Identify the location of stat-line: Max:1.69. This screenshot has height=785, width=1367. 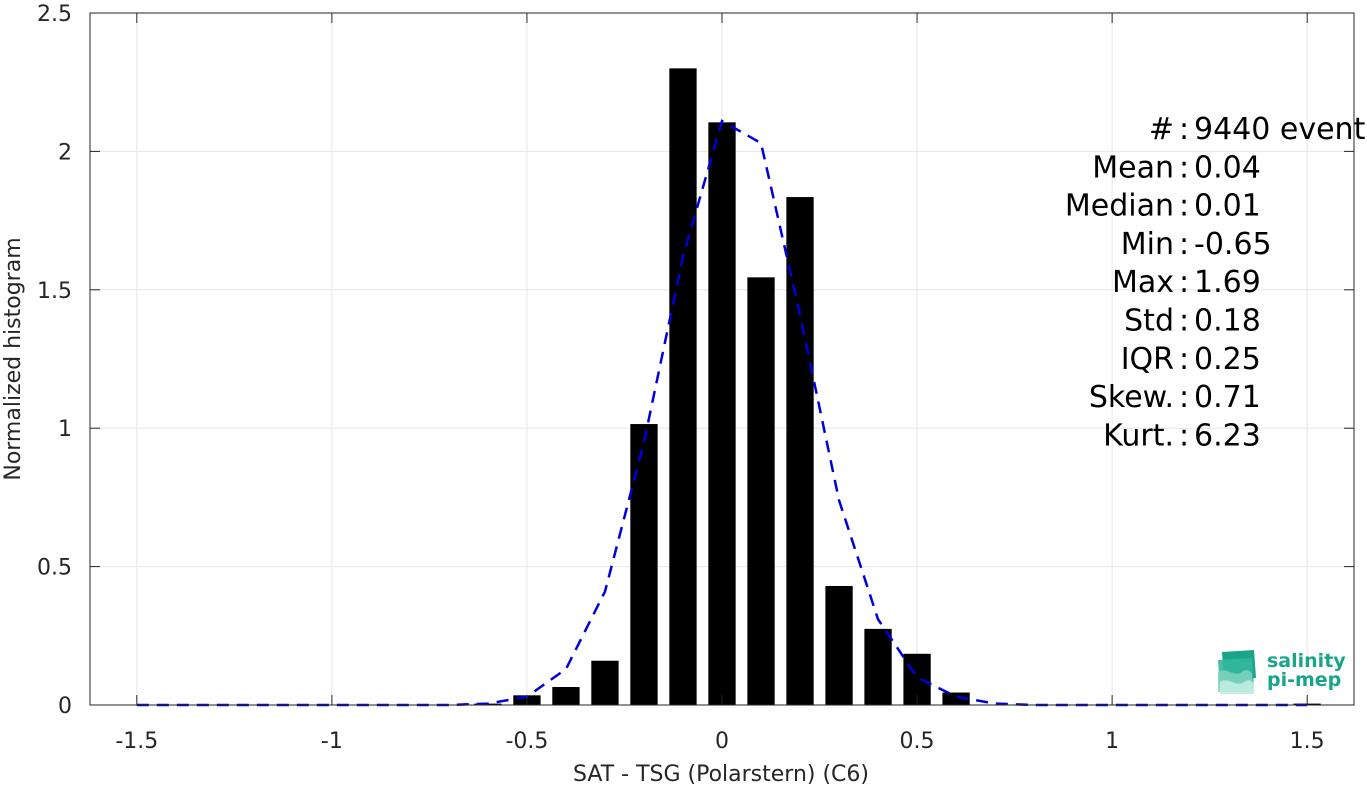
(1186, 282).